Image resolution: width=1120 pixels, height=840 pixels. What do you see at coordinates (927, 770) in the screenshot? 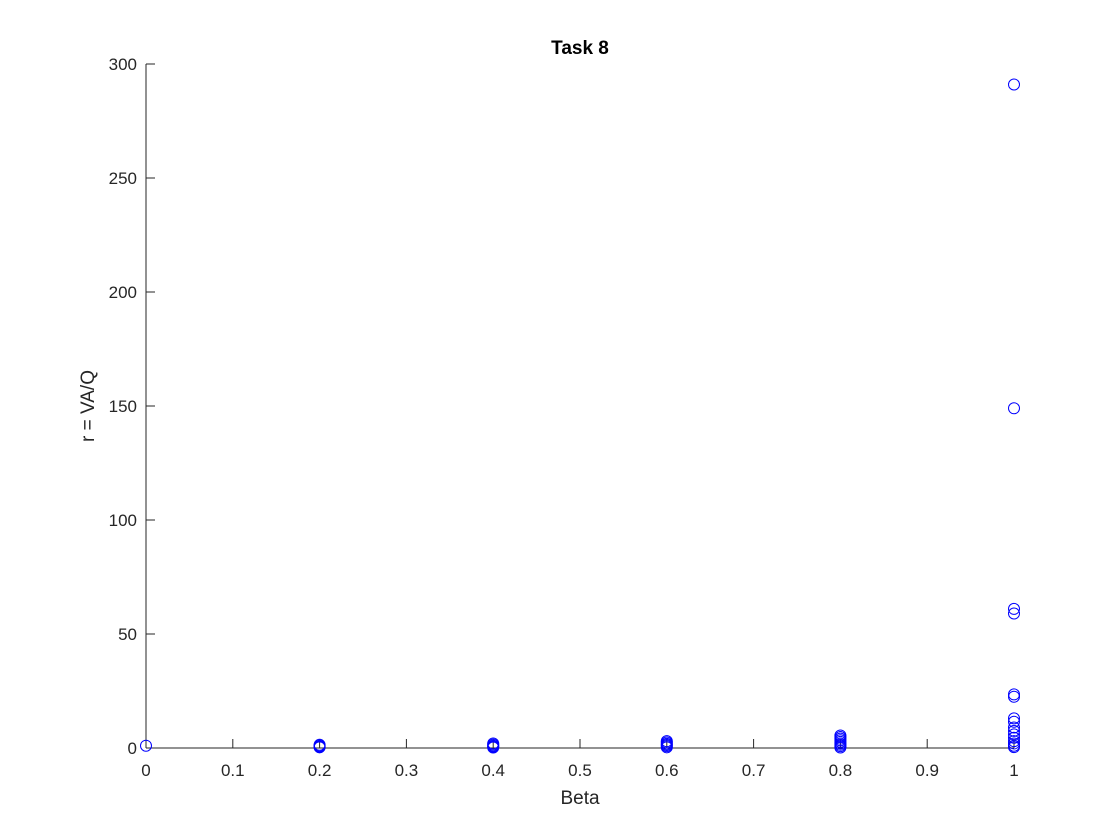
I see `x-tick-label: 0.9` at bounding box center [927, 770].